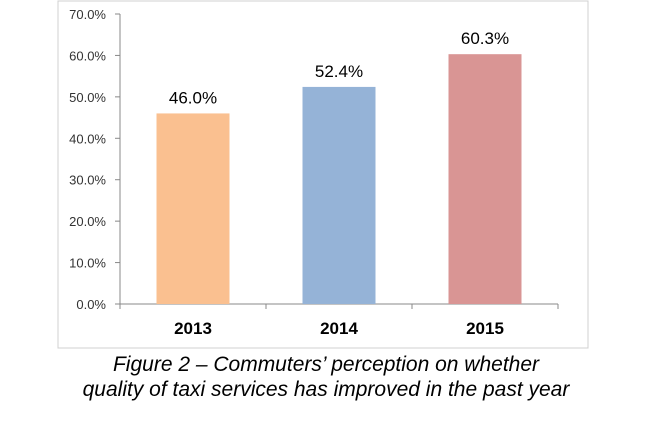  Describe the element at coordinates (485, 38) in the screenshot. I see `data-label: 60.3%` at that location.